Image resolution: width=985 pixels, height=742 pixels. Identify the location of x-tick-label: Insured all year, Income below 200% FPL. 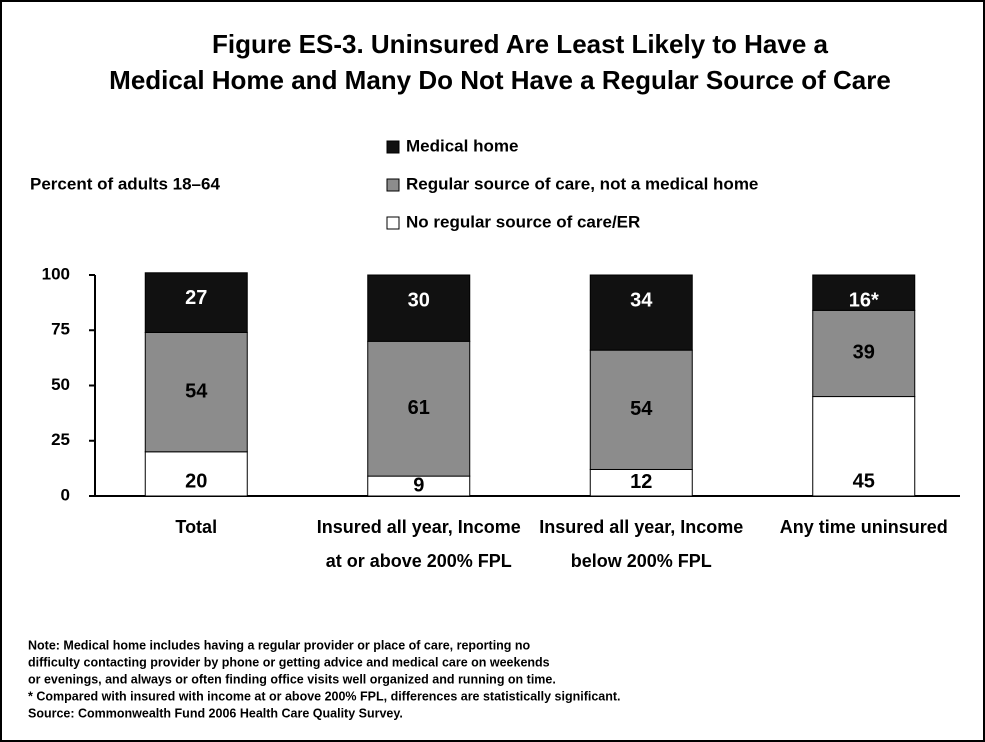
(641, 544).